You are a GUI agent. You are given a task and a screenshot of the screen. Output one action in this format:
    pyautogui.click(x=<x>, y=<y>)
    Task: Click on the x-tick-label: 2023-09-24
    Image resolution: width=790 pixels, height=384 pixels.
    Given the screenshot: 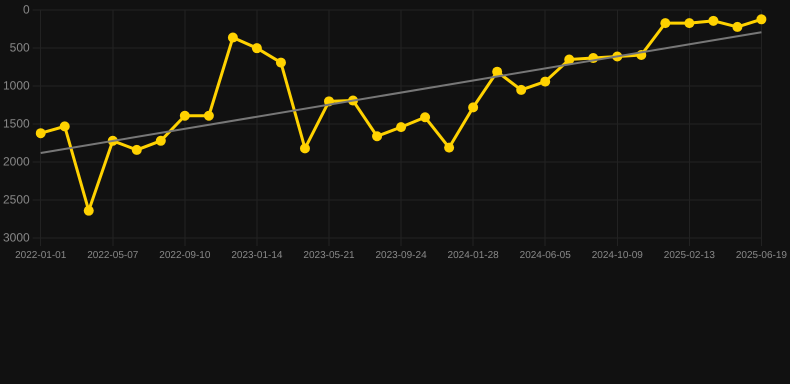 What is the action you would take?
    pyautogui.click(x=401, y=255)
    